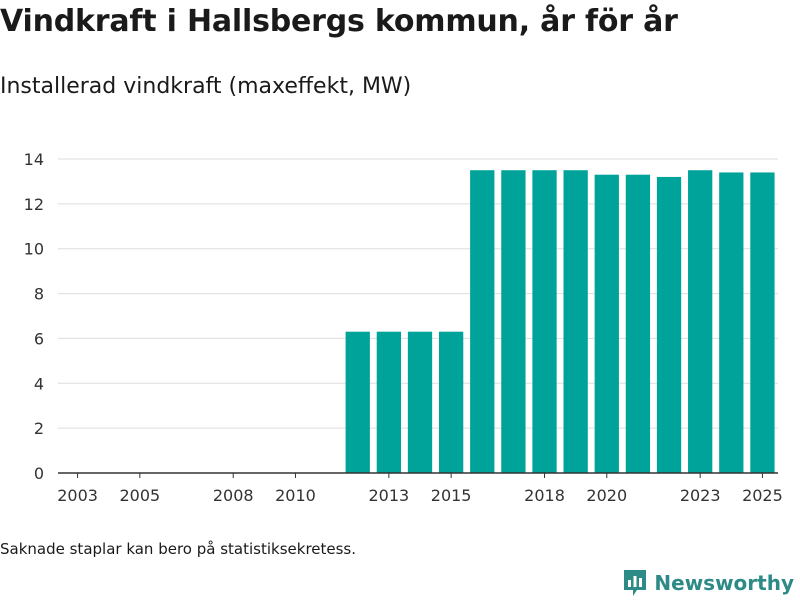 The width and height of the screenshot is (800, 600). I want to click on y-tick-label: 10, so click(34, 249).